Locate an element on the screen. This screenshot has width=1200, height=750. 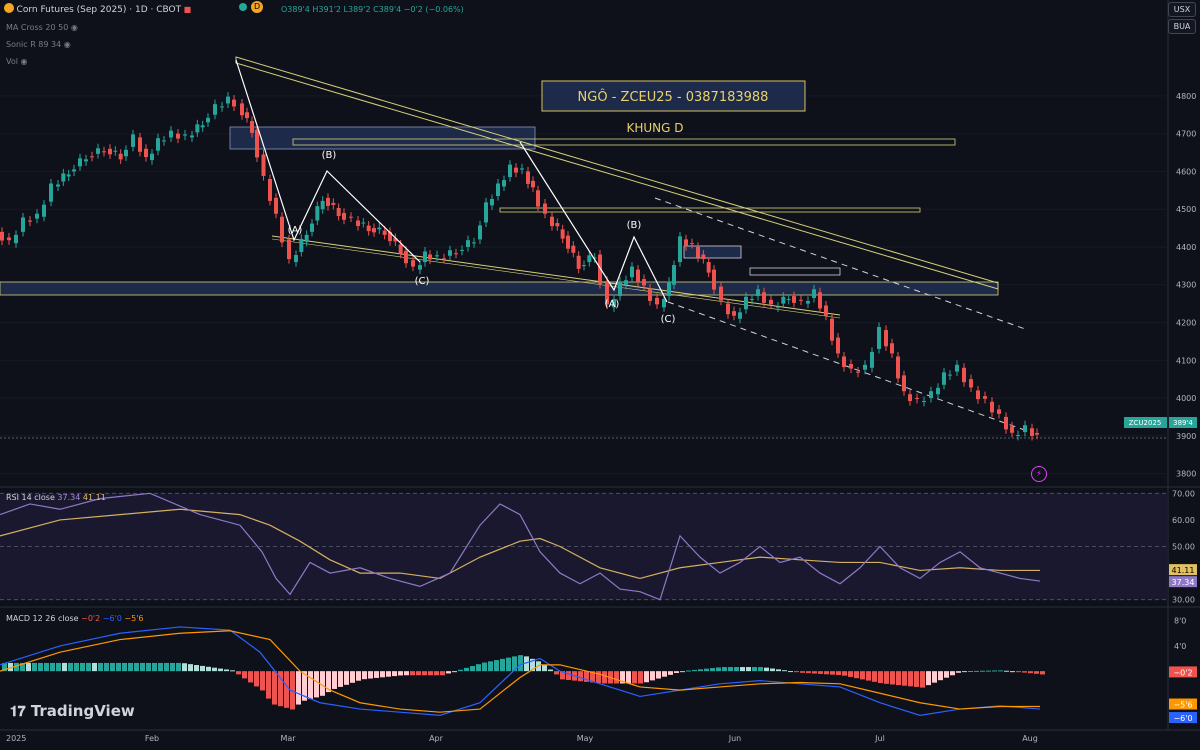
price-tick-label: 3800 is located at coordinates (1186, 474).